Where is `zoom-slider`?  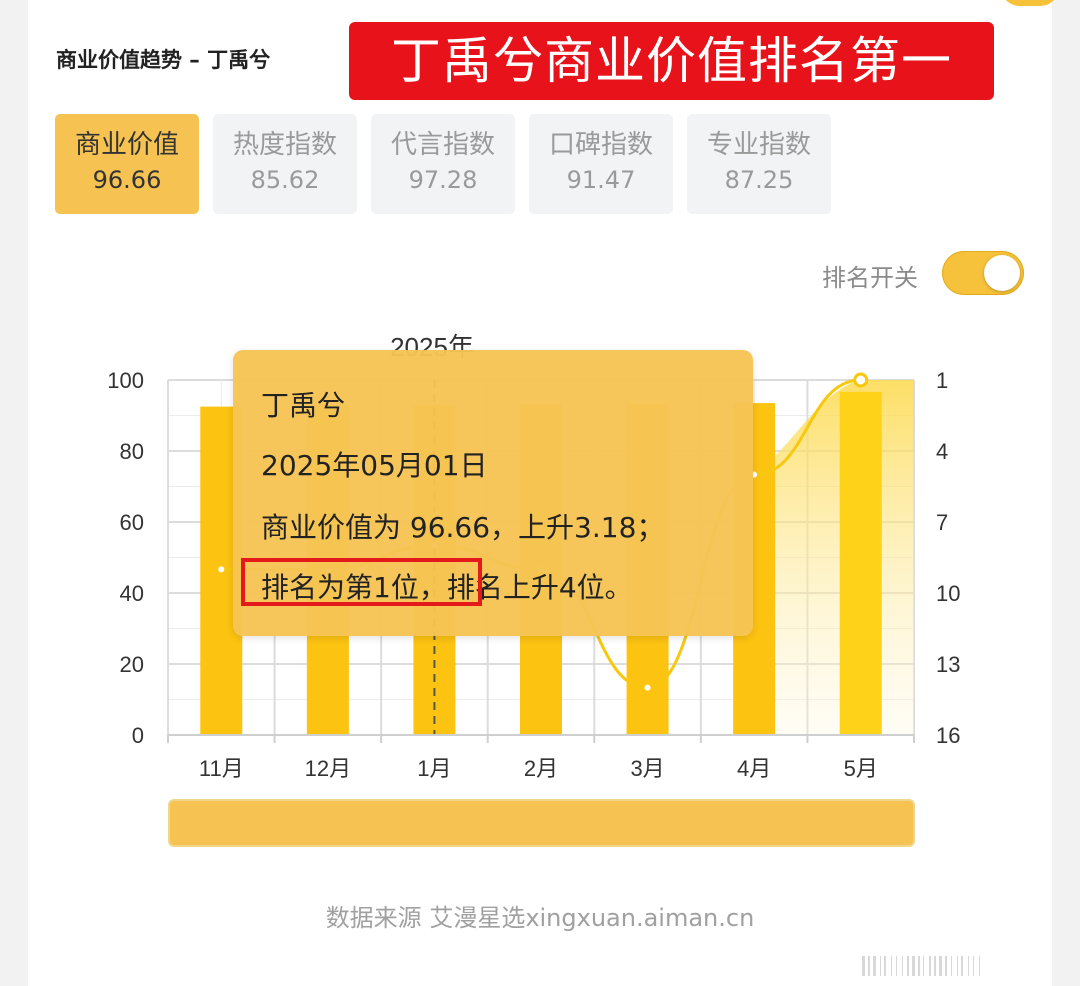 zoom-slider is located at coordinates (541, 823).